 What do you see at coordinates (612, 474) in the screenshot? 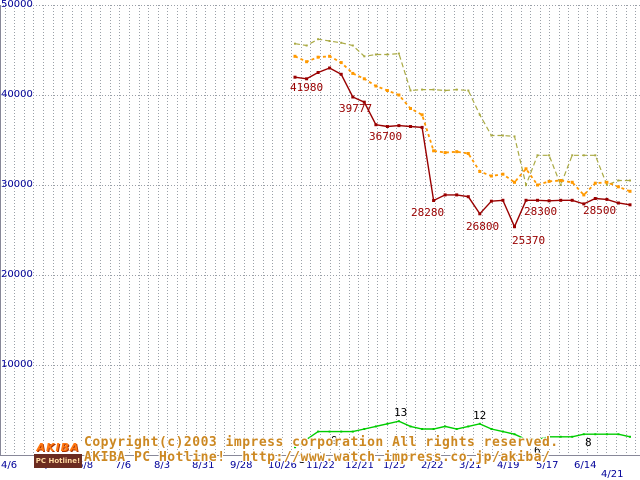
I see `x-axis-end-label: 4/21` at bounding box center [612, 474].